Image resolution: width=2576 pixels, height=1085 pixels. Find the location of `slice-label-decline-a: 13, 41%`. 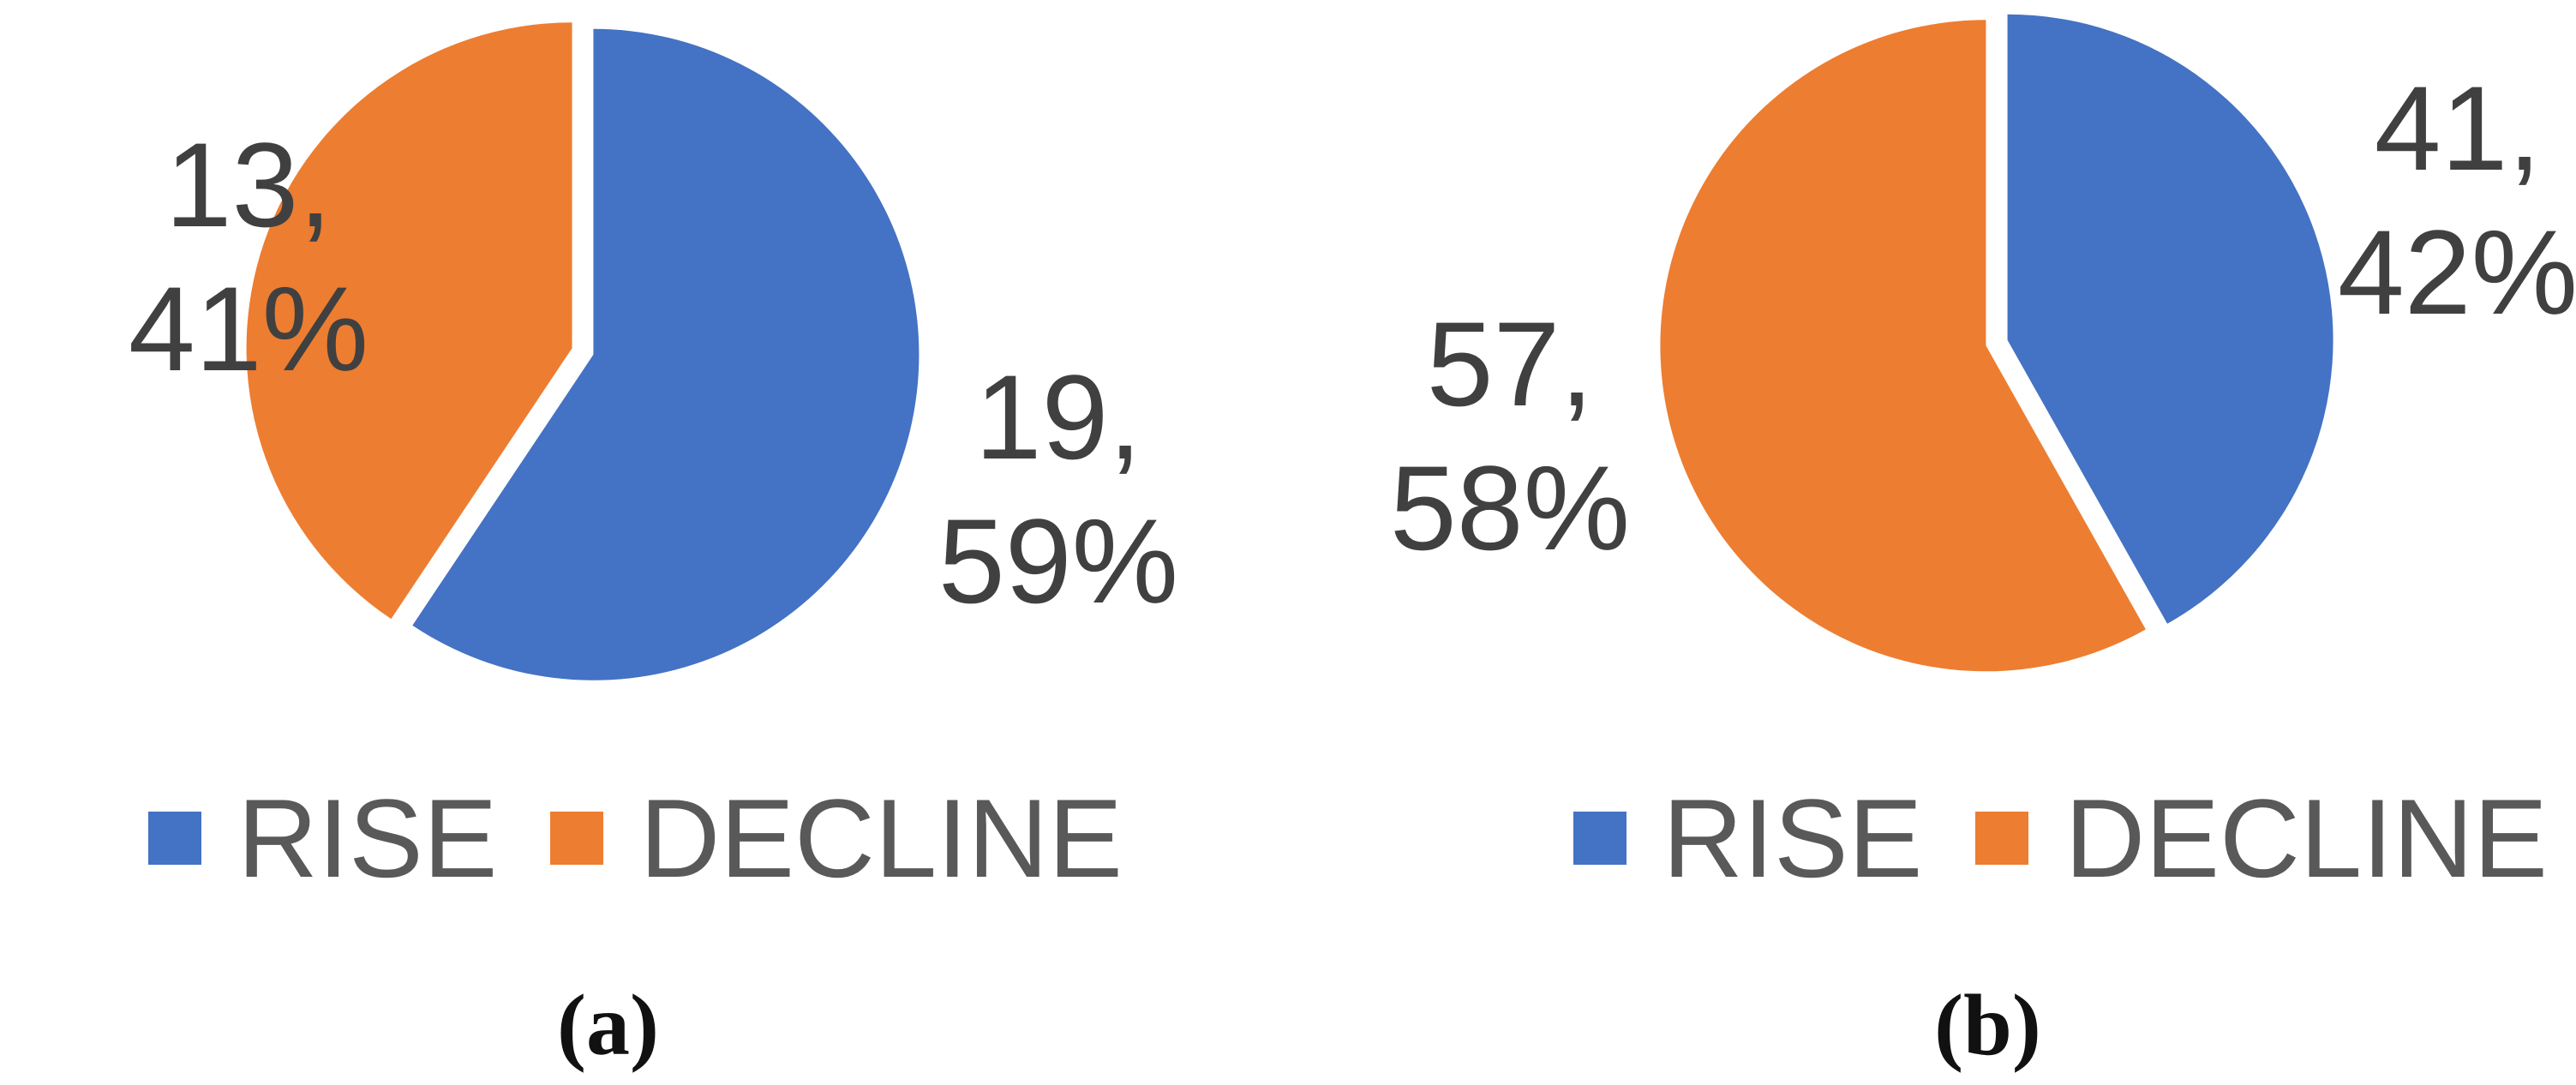

slice-label-decline-a: 13, 41% is located at coordinates (248, 257).